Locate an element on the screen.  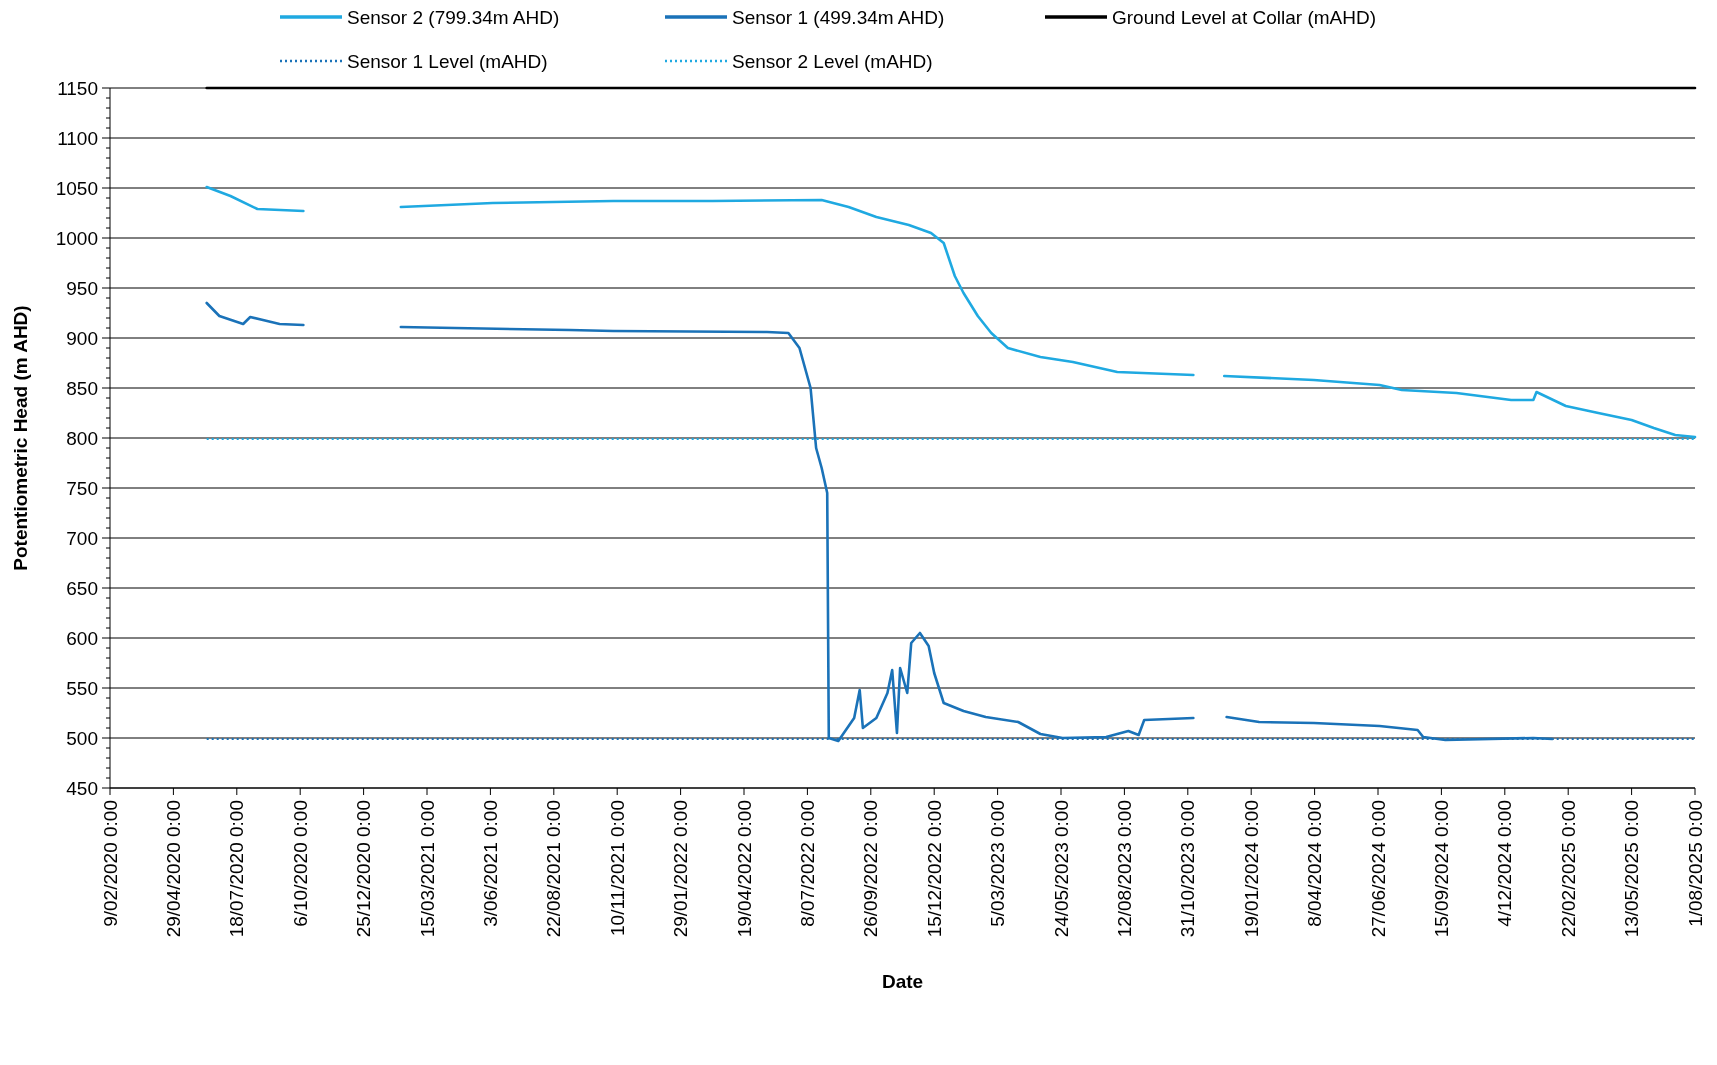
x-tick-label: 22/02/2025 0:00 is located at coordinates (1568, 869).